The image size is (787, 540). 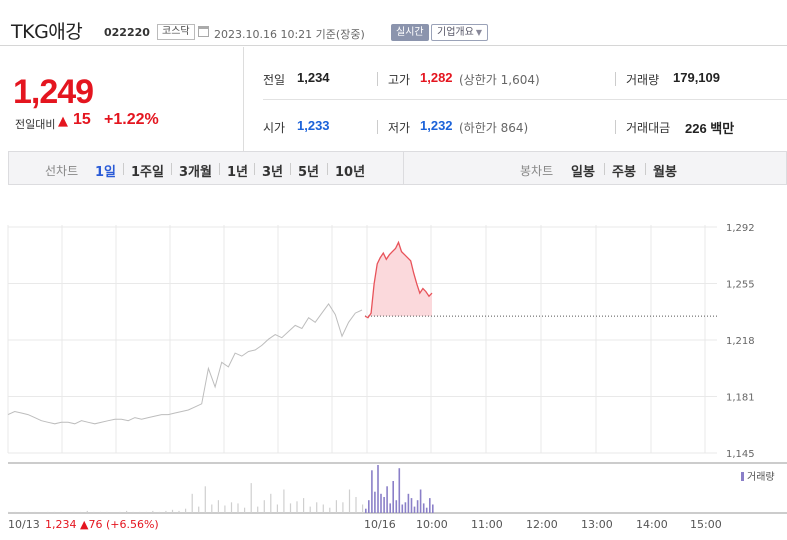 I want to click on volume-bars, so click(x=221, y=489).